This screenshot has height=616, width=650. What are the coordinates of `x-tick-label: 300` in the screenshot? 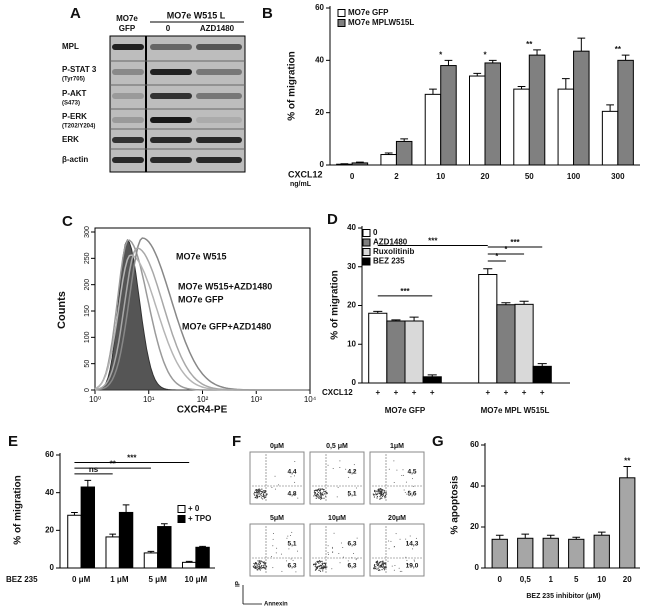 It's located at (618, 176).